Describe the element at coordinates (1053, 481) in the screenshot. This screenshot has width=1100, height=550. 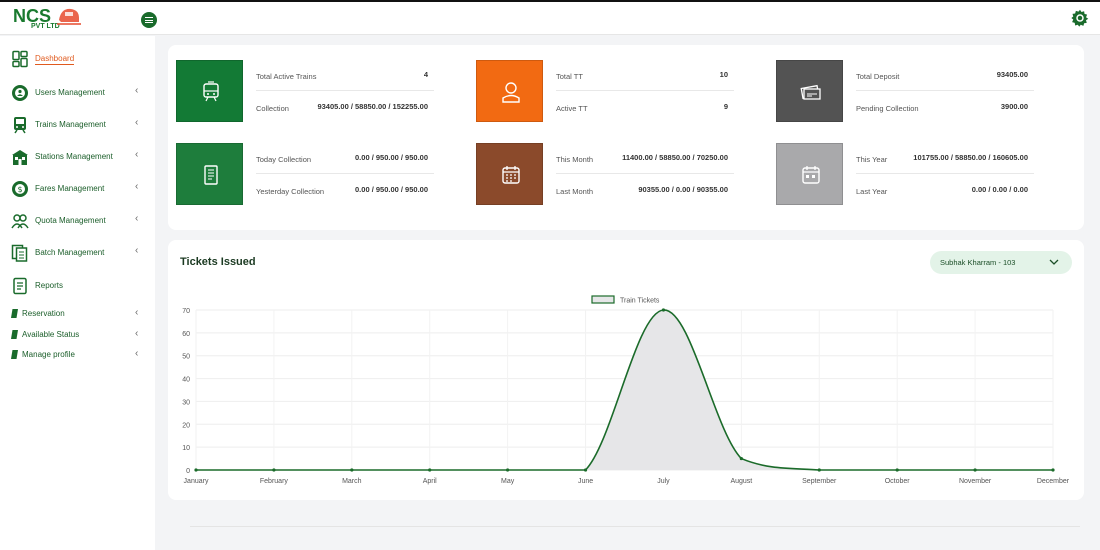
I see `x-tick-label: December` at that location.